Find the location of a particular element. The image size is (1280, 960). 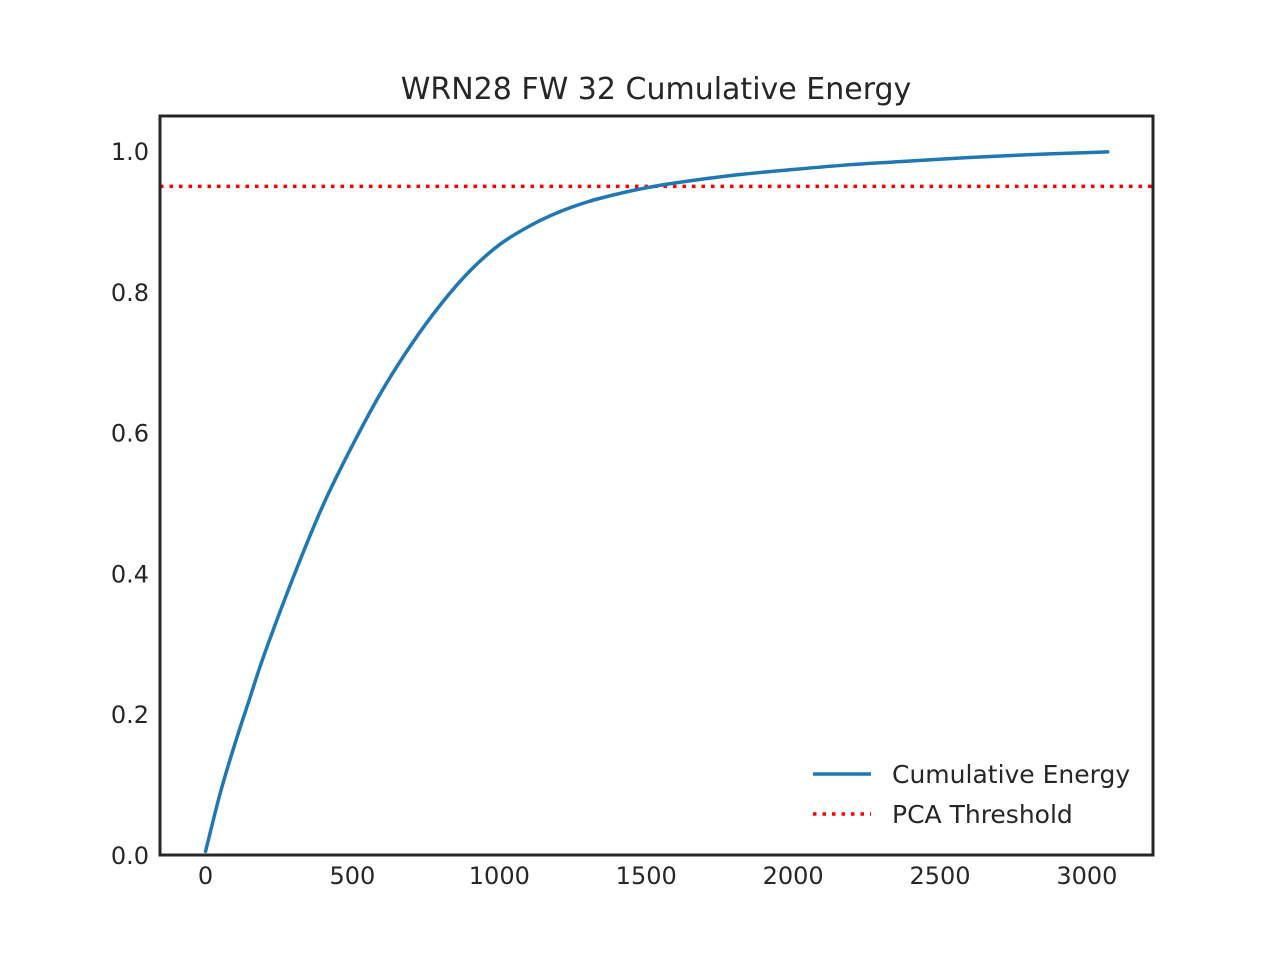

y-tick-label-0.4: 0.4 is located at coordinates (130, 574).